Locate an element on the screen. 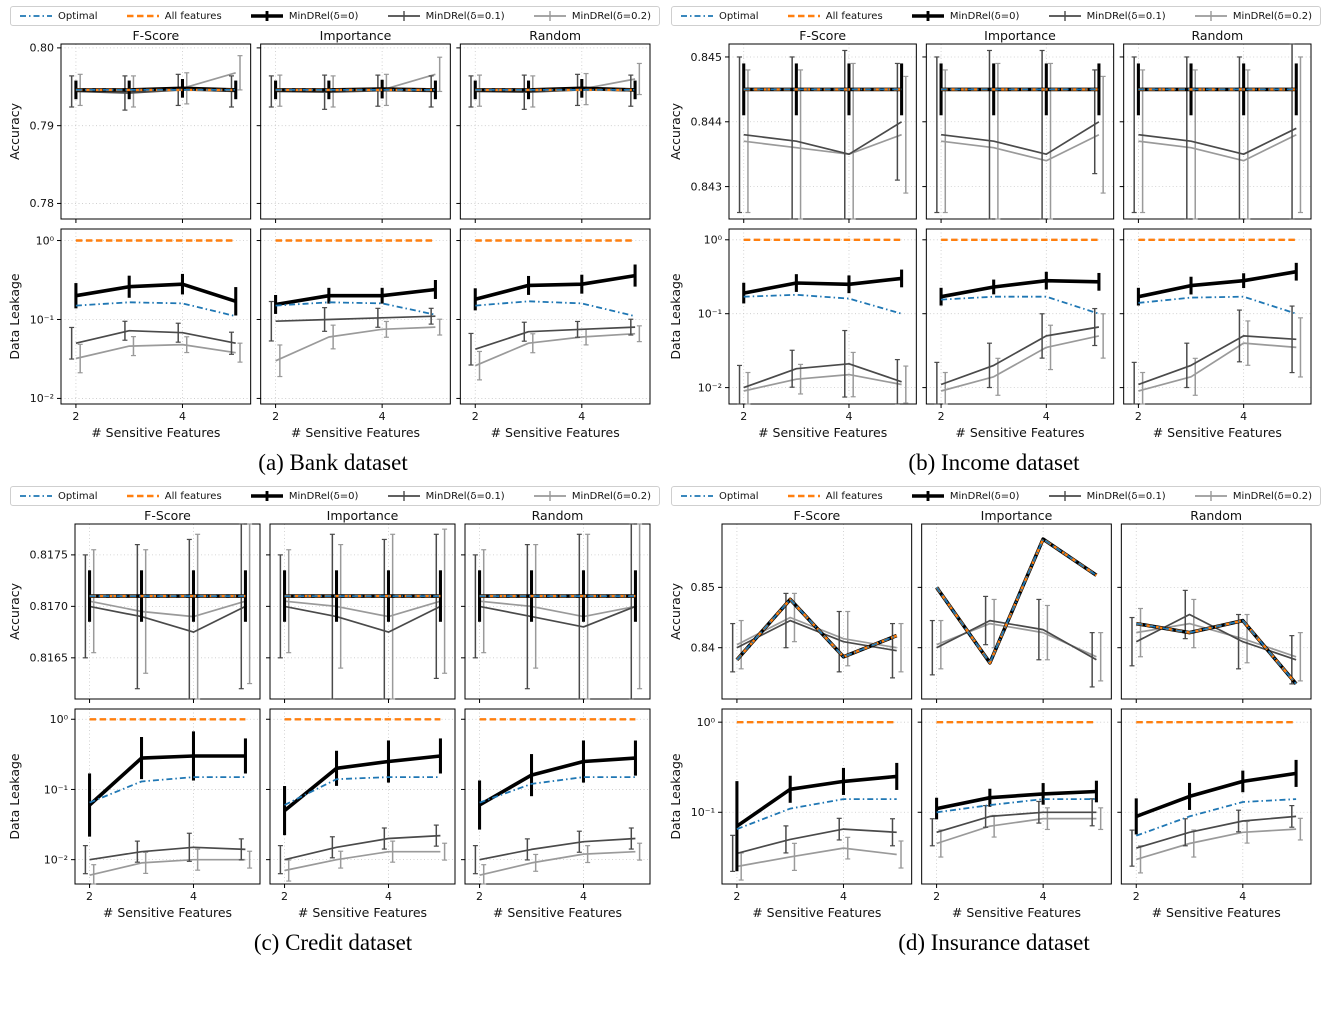 Image resolution: width=1322 pixels, height=1023 pixels. y-tick-label: 0.84 is located at coordinates (703, 648).